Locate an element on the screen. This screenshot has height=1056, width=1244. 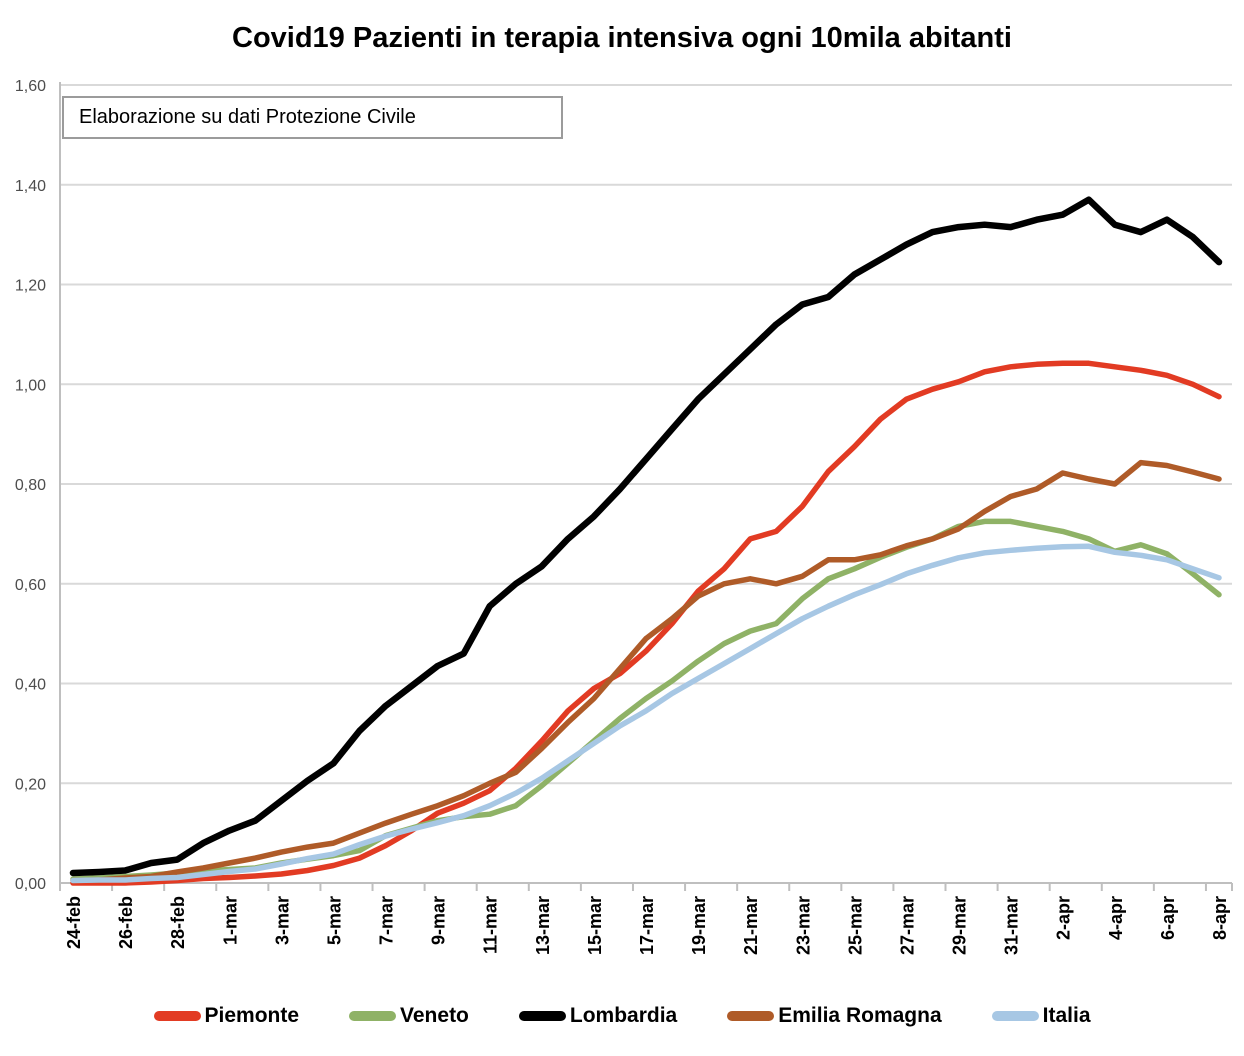
y-axis-tick-label: 0,80 is located at coordinates (30, 485).